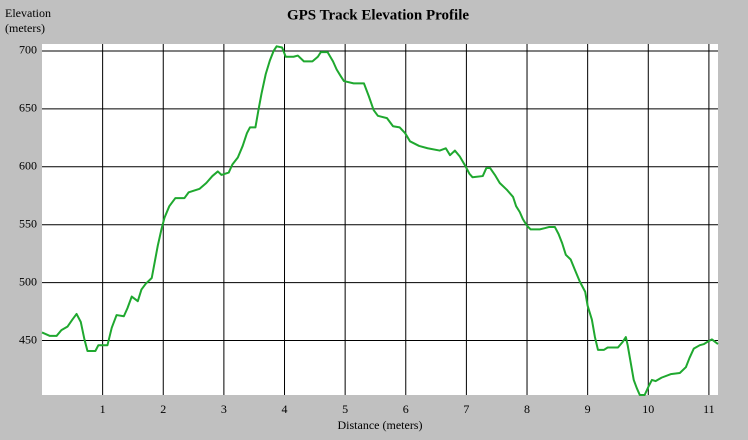 The width and height of the screenshot is (748, 440). I want to click on x-tick-label: 6, so click(406, 409).